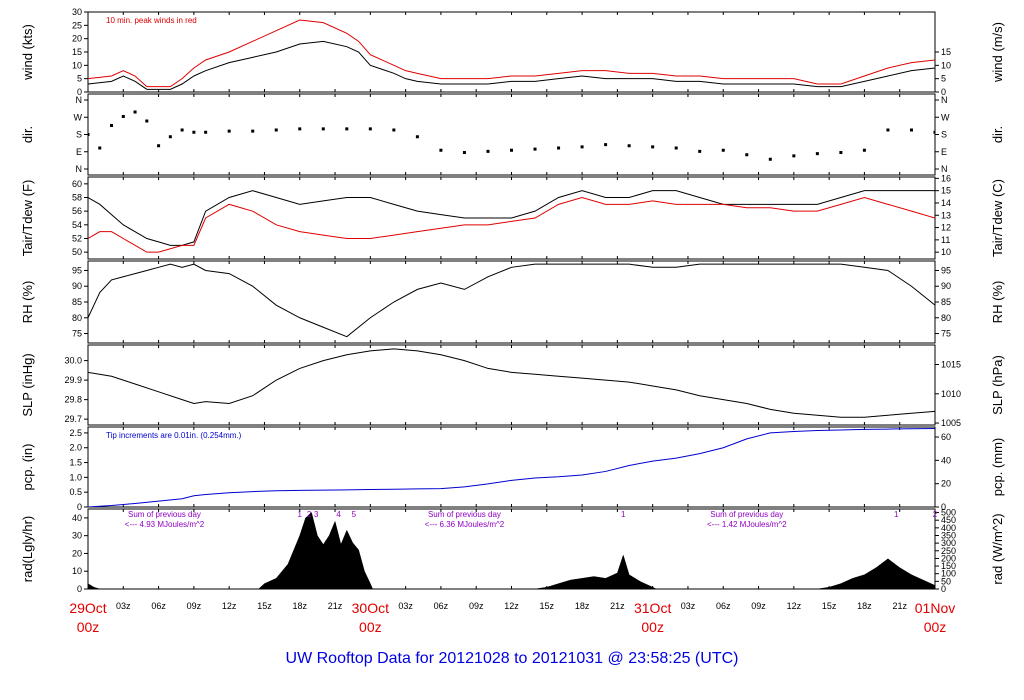 This screenshot has height=700, width=1024. What do you see at coordinates (27, 302) in the screenshot?
I see `panel-4-ylabel-left: RH (%)` at bounding box center [27, 302].